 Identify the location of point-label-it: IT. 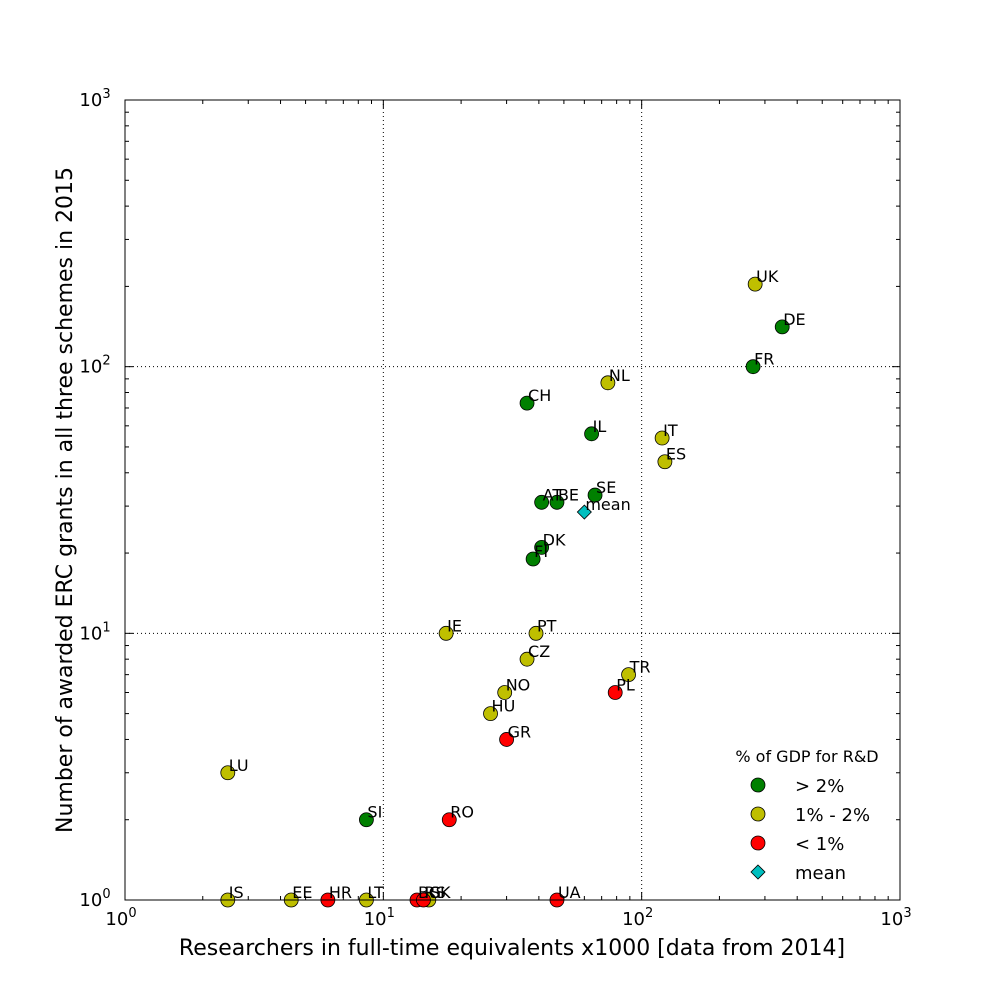
(670, 430).